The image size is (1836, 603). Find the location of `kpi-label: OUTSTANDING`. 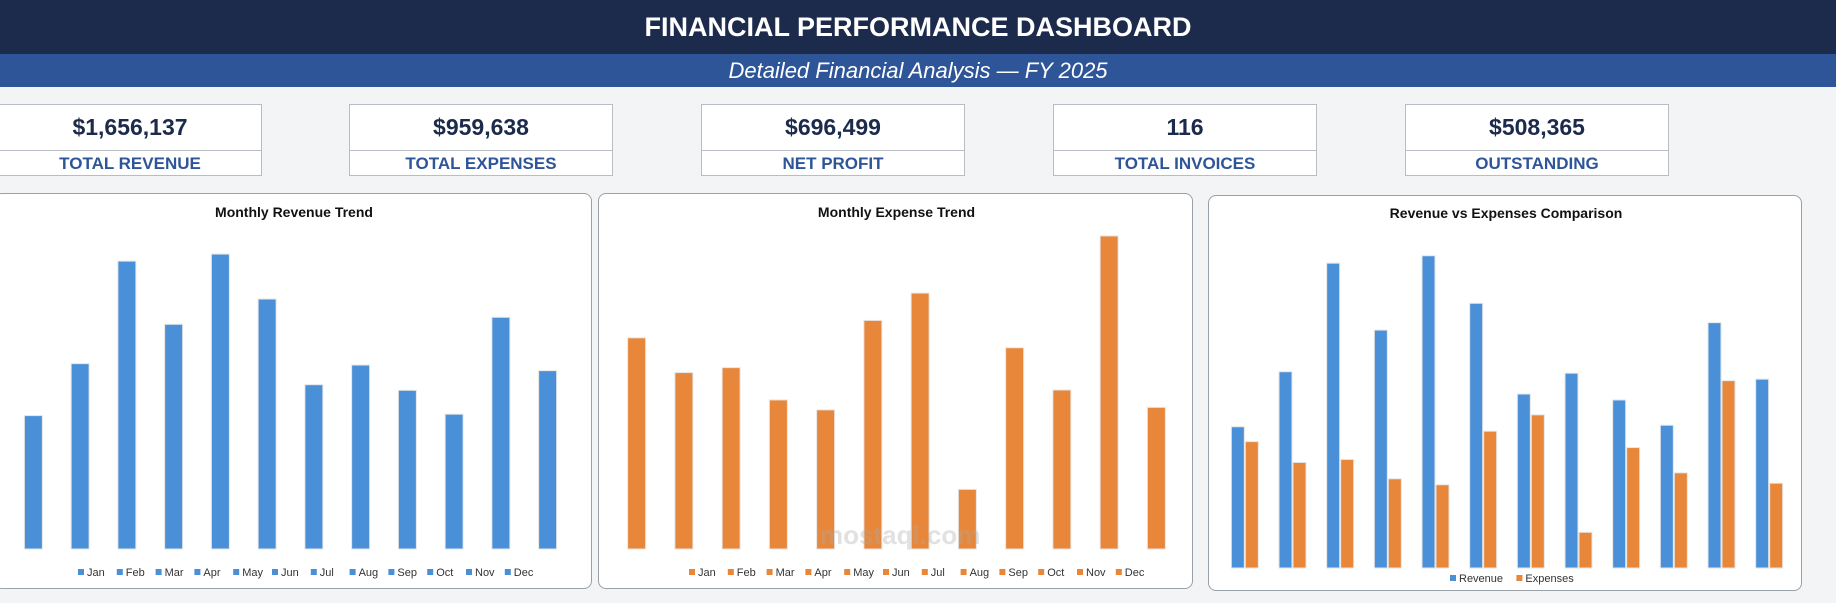

kpi-label: OUTSTANDING is located at coordinates (1537, 163).